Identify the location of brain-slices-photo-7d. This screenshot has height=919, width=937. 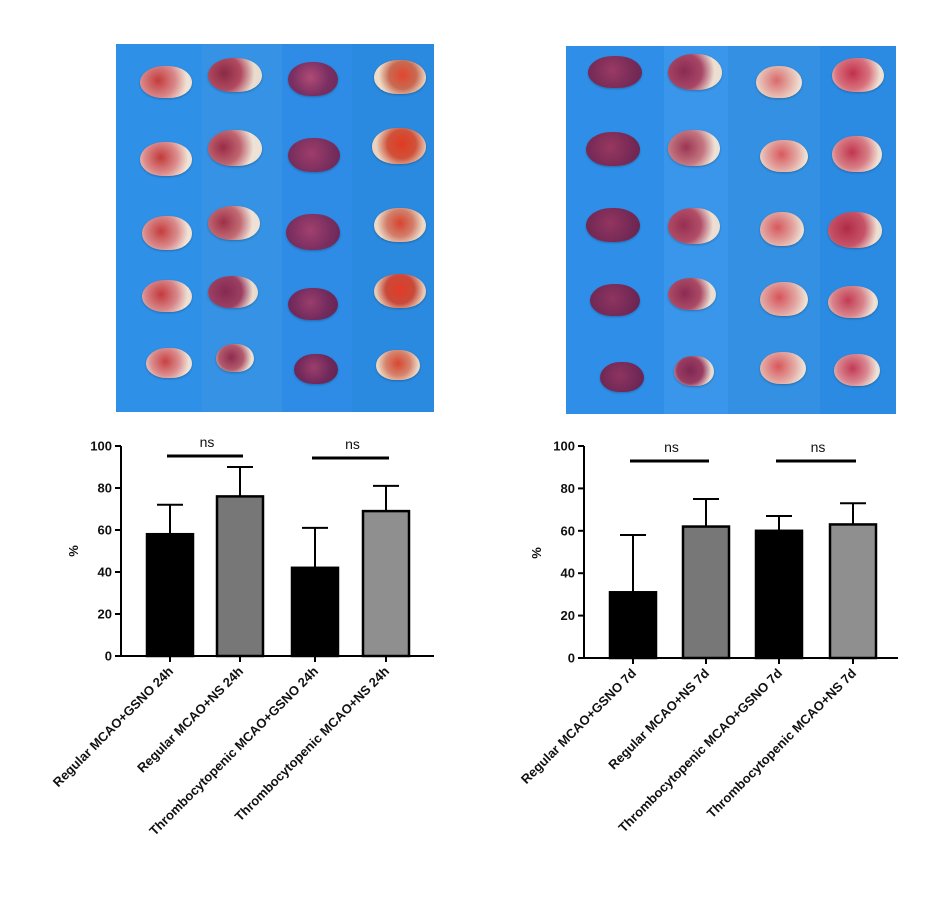
(731, 230).